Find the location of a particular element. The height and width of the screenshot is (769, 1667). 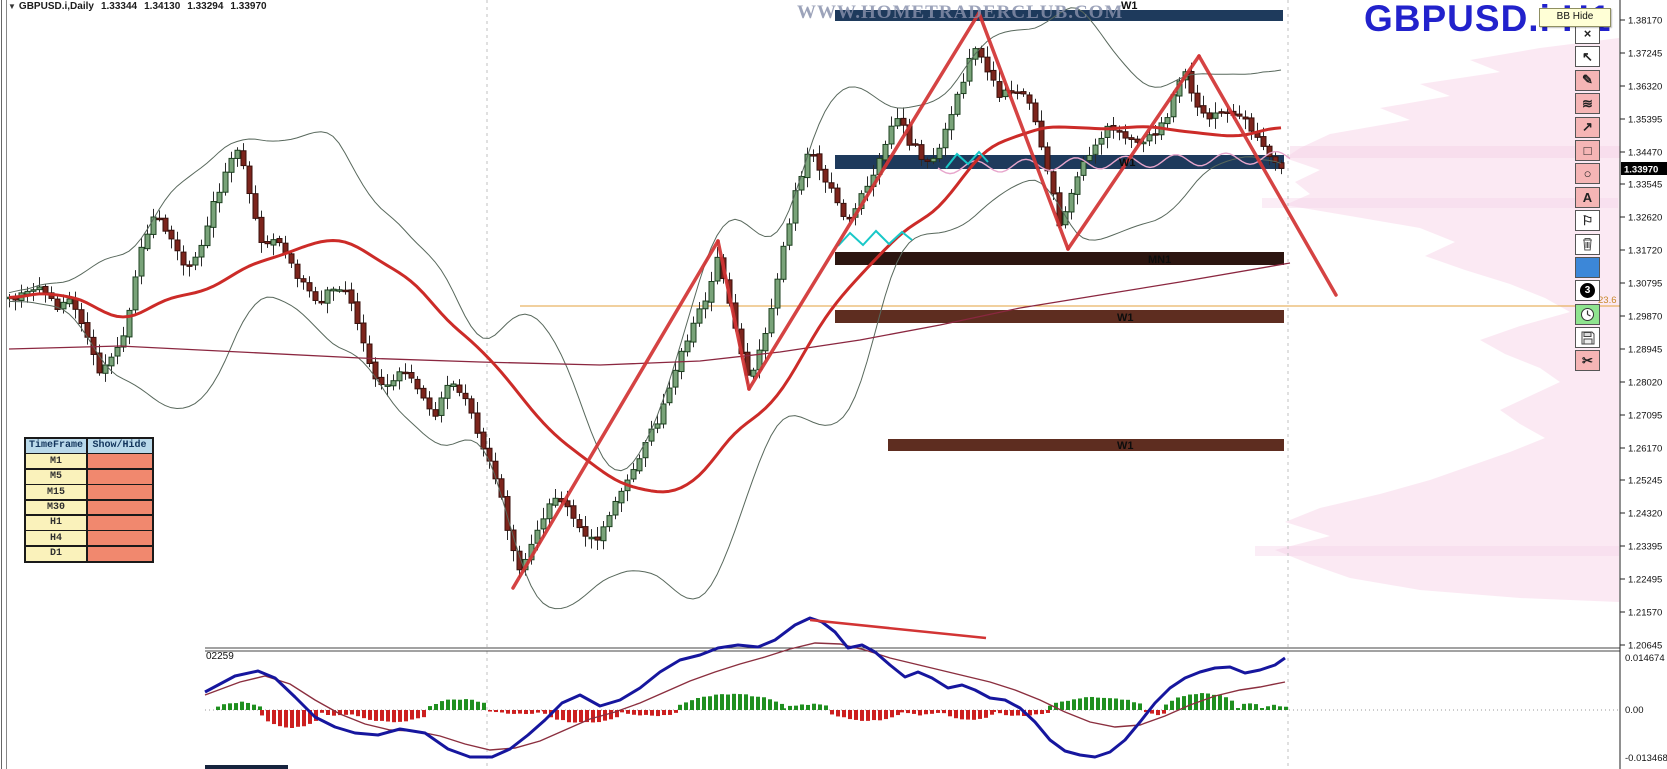

price-axis-label: 1.23395 is located at coordinates (1645, 547).